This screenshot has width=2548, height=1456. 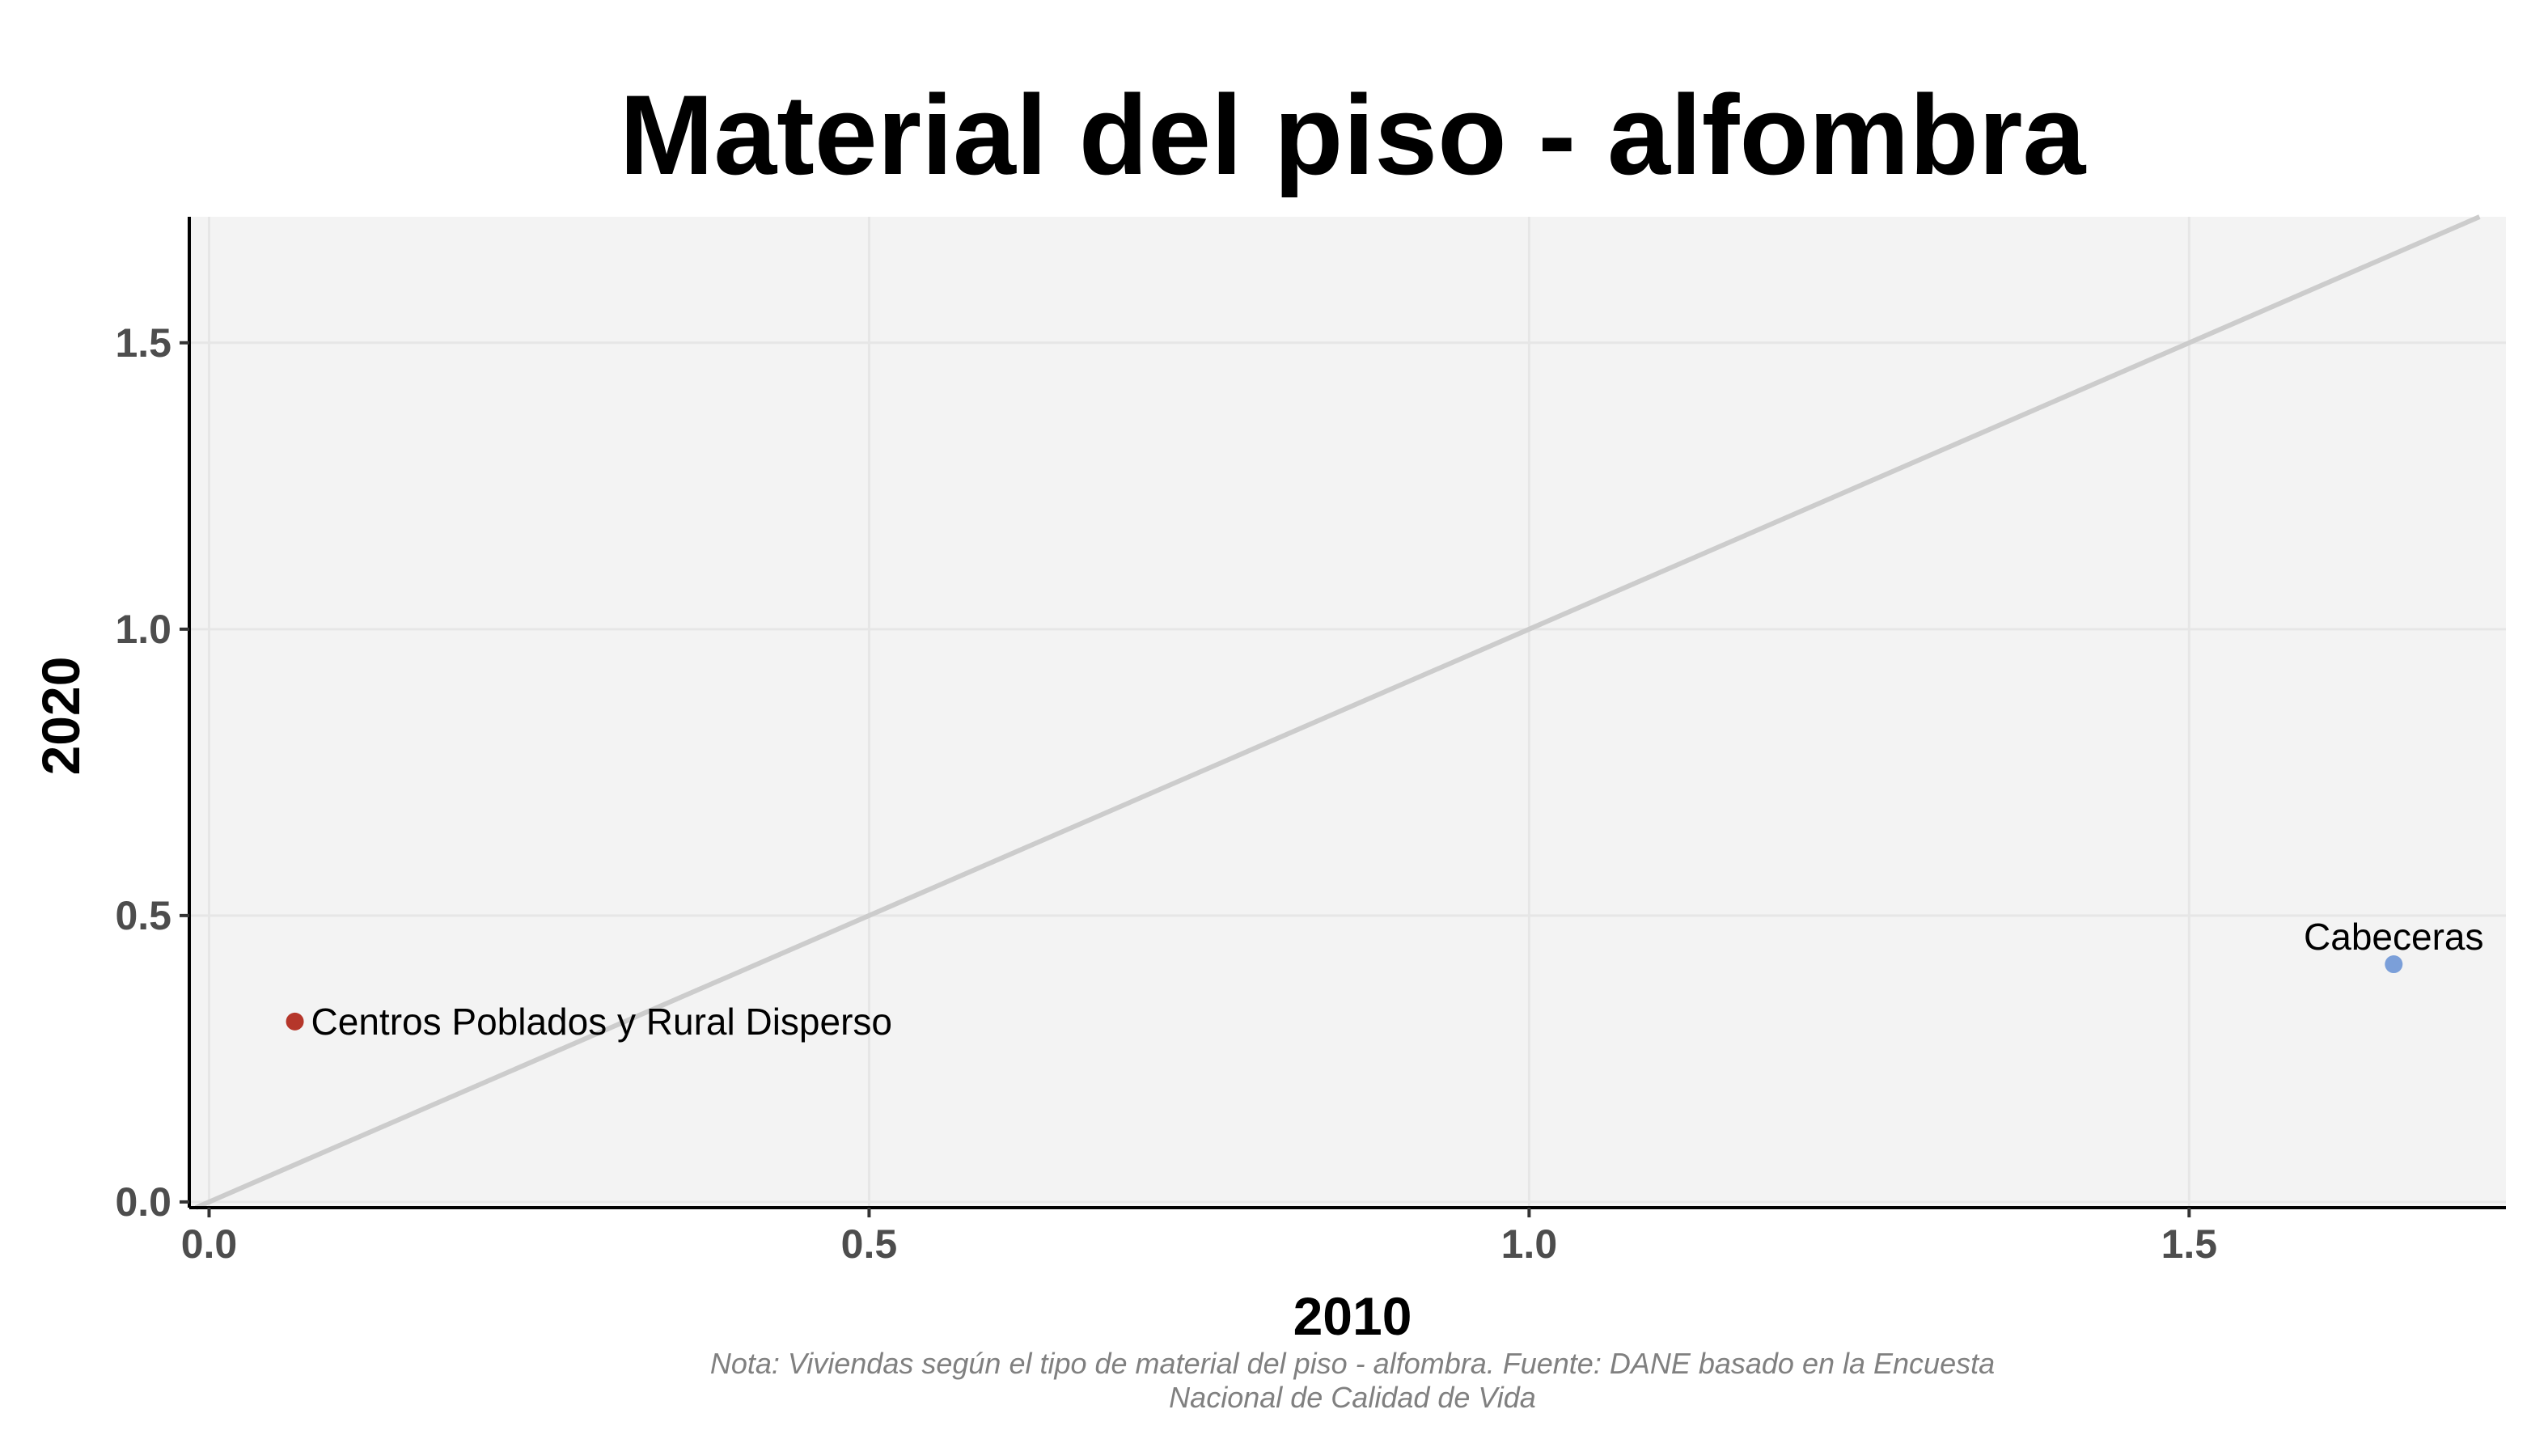 I want to click on y-tick-label: 0.5, so click(x=143, y=915).